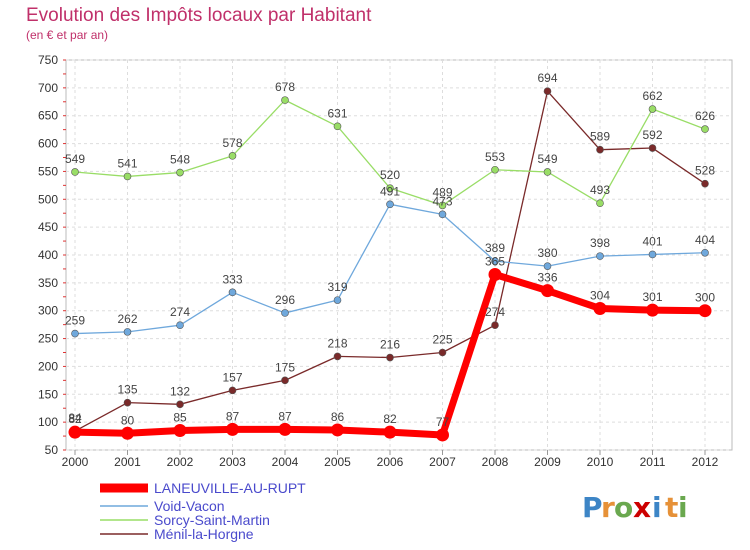  What do you see at coordinates (52, 450) in the screenshot?
I see `y-tick-label: 50` at bounding box center [52, 450].